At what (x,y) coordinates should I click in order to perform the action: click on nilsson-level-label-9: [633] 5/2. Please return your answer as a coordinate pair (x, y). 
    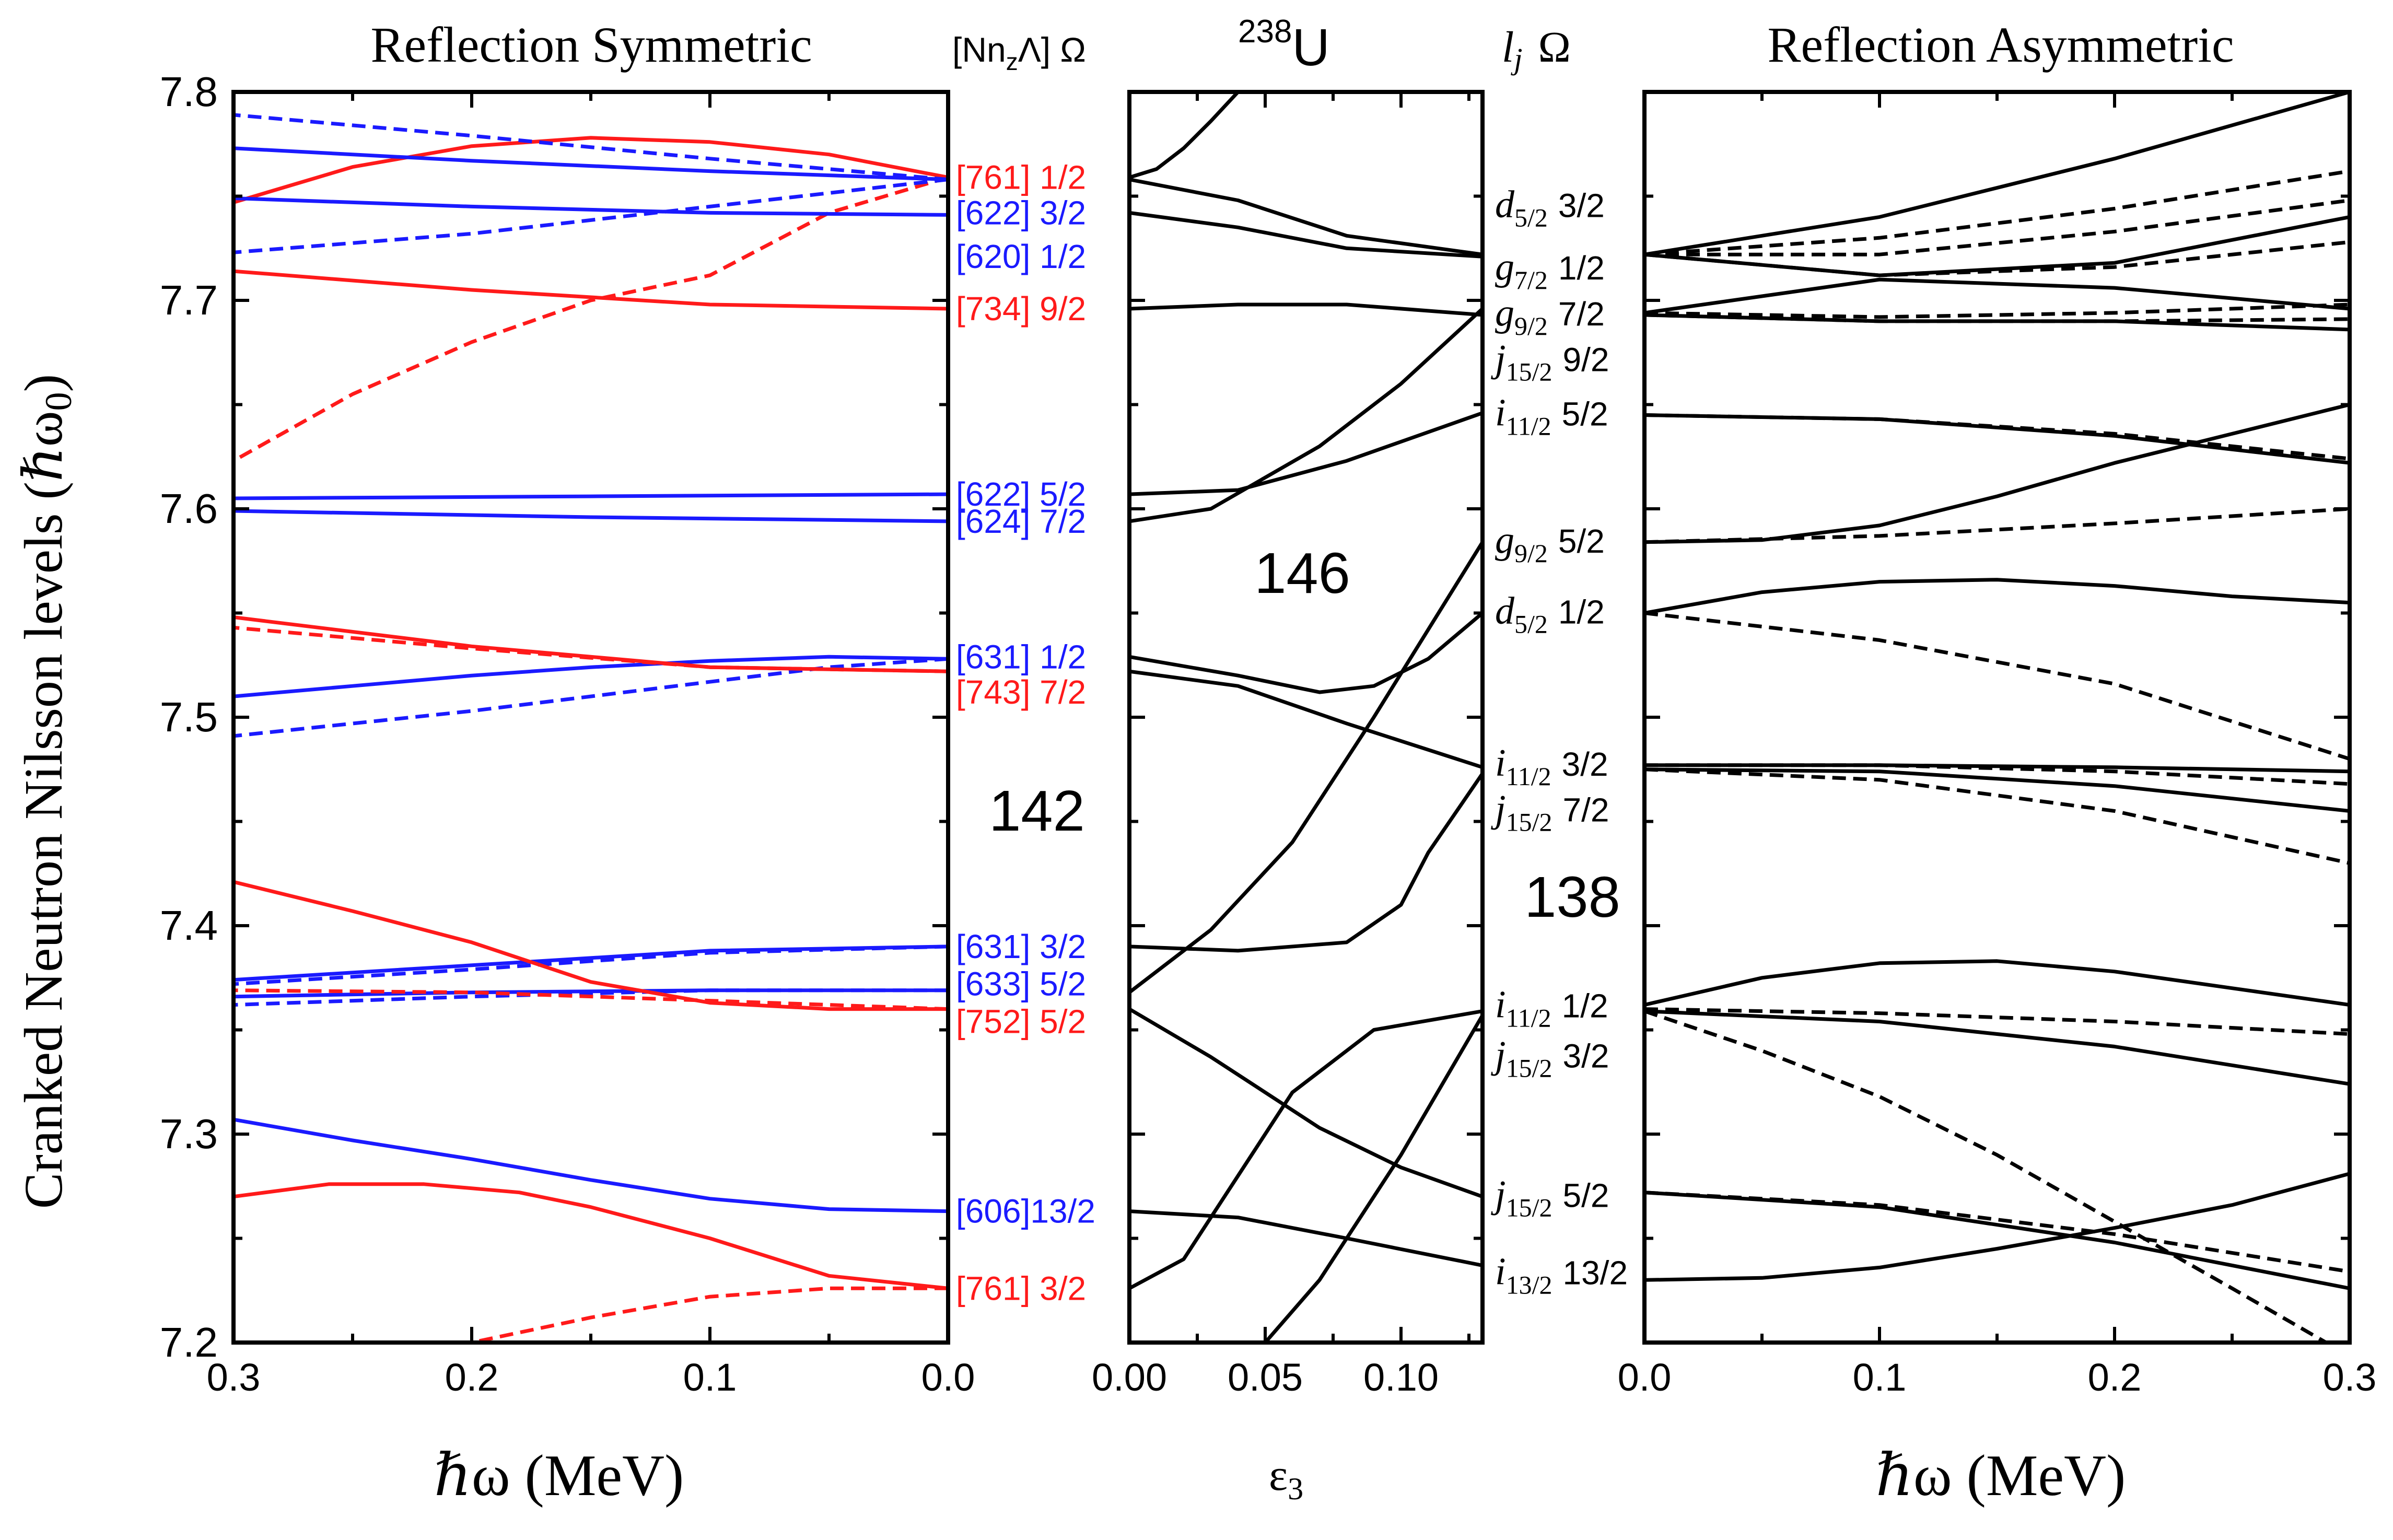
    Looking at the image, I should click on (1021, 984).